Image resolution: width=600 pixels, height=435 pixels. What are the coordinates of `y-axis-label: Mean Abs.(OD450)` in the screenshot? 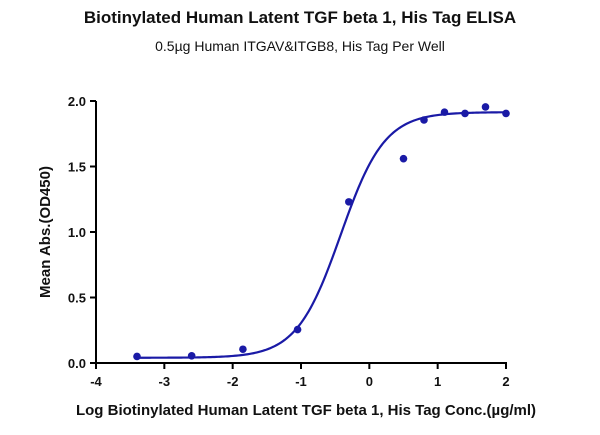 It's located at (45, 232).